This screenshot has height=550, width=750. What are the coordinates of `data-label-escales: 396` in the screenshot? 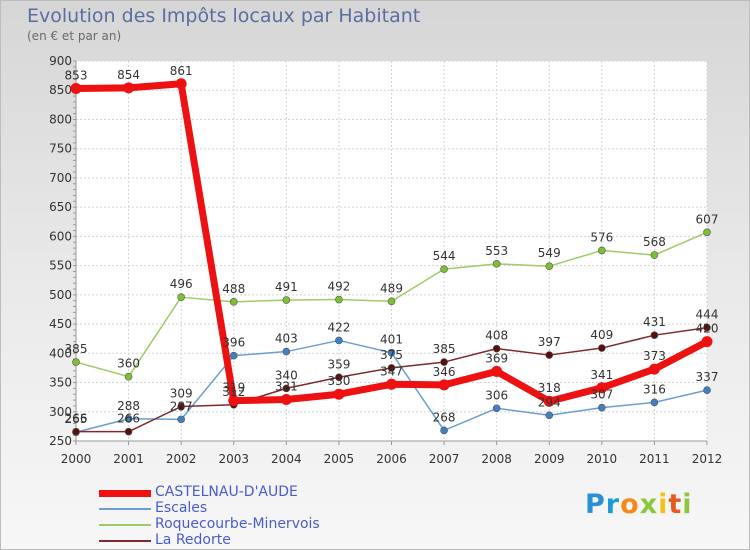 It's located at (233, 343).